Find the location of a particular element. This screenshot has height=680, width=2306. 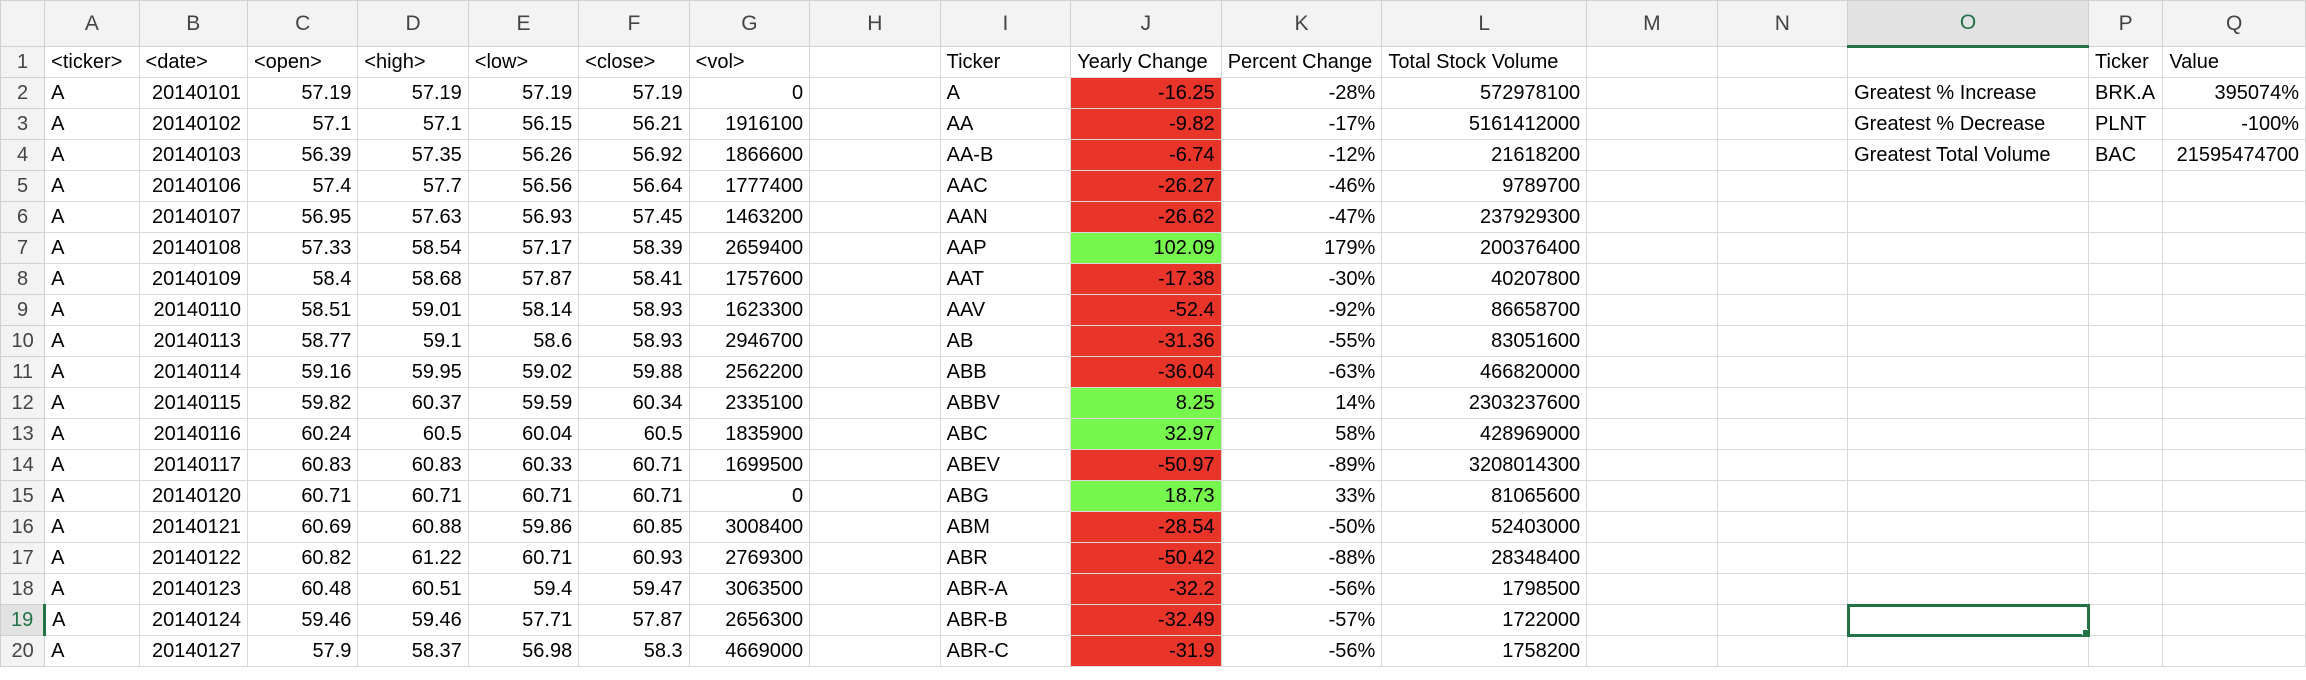

cell-m10 is located at coordinates (1652, 341).